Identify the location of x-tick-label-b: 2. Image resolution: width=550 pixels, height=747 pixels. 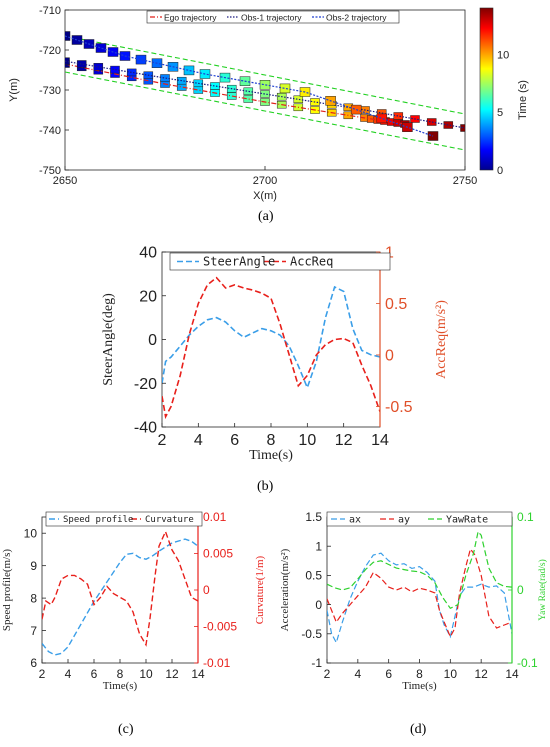
(162, 440).